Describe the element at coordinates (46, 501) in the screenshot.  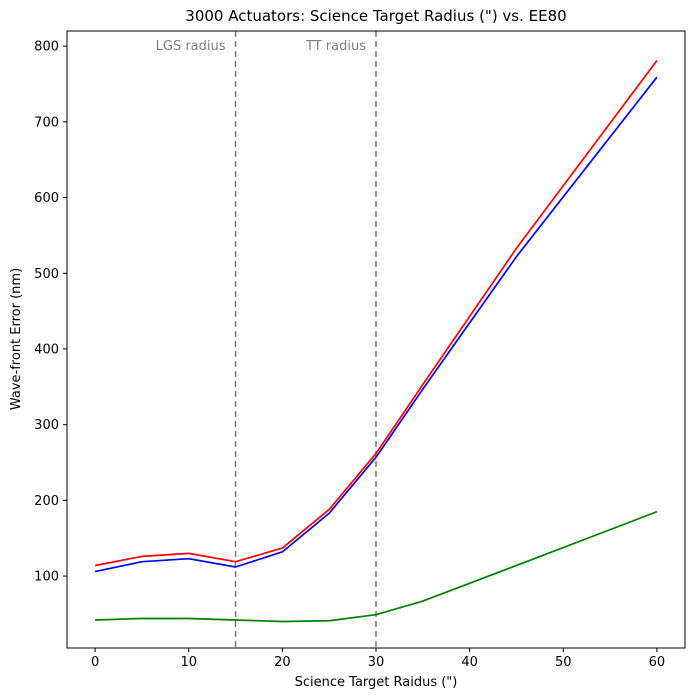
I see `y-tick-label: 200` at that location.